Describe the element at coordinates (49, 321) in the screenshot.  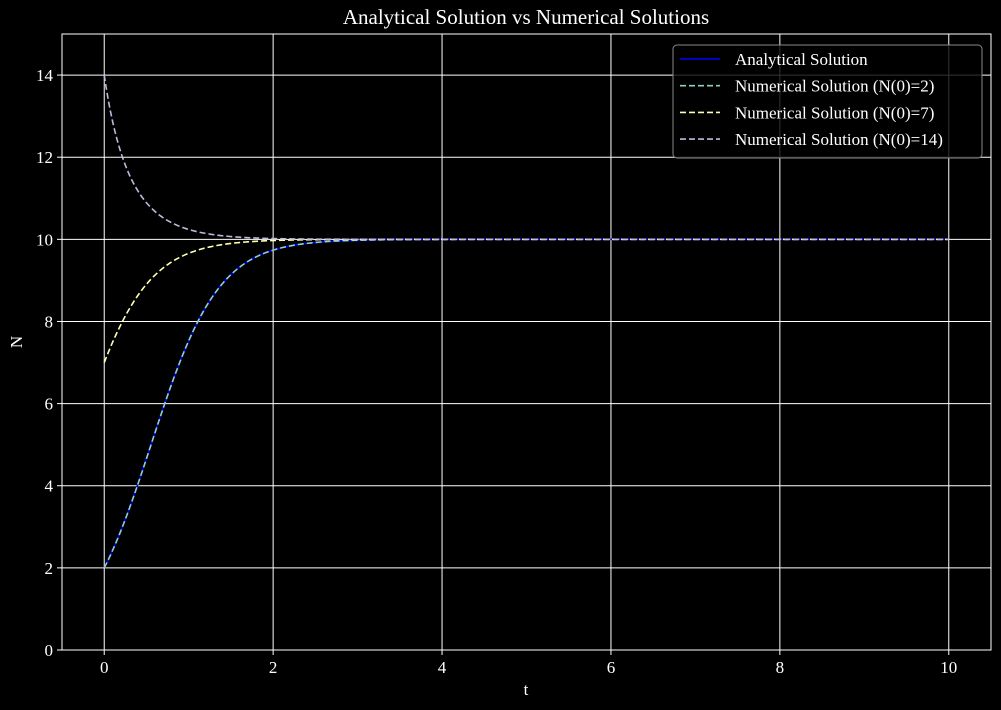
I see `y-tick-label: 8` at that location.